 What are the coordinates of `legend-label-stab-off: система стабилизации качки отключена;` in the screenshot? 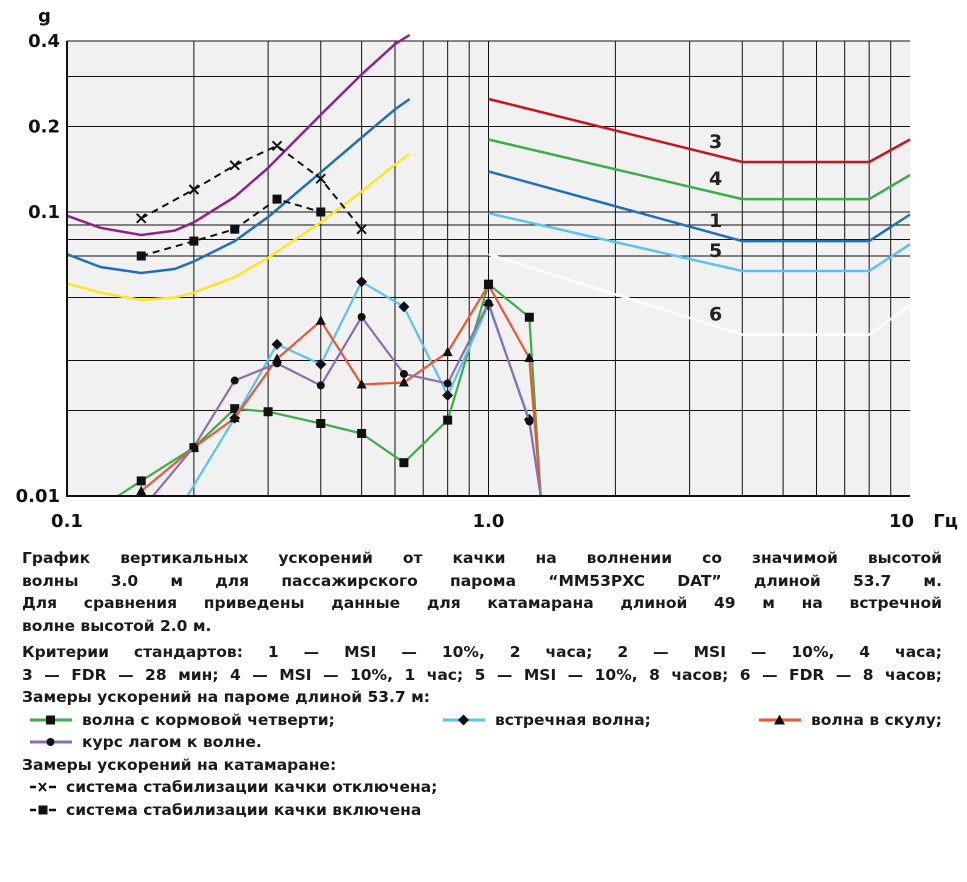 It's located at (252, 787).